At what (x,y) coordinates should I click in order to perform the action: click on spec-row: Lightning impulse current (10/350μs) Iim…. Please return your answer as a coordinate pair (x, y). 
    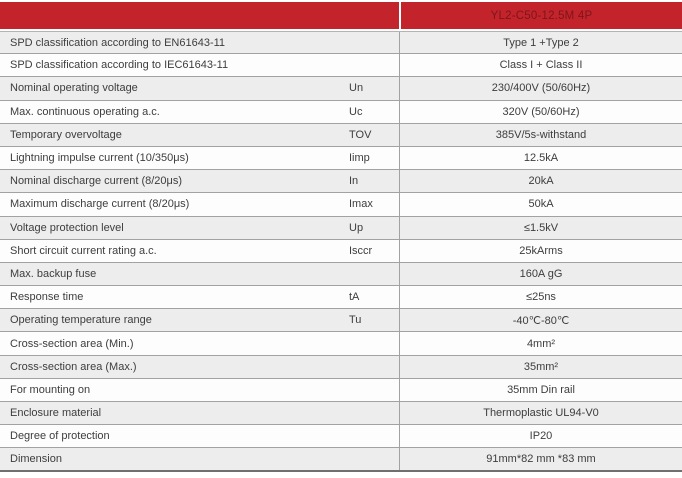
    Looking at the image, I should click on (341, 158).